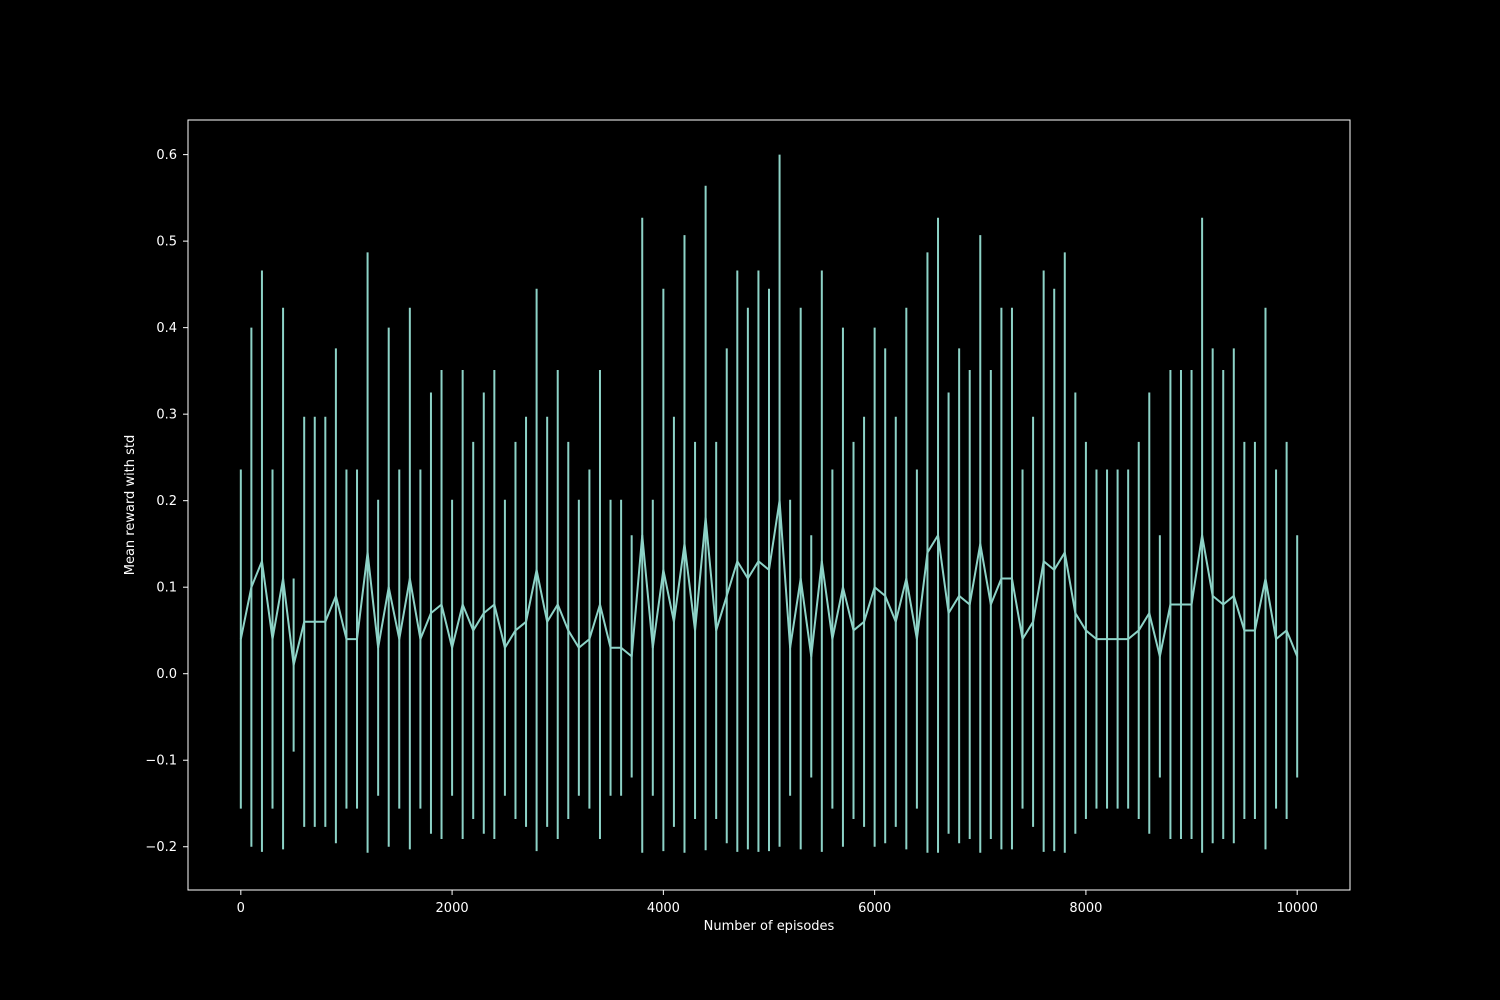 This screenshot has height=1000, width=1500. I want to click on y-tick-label: 0.2, so click(166, 501).